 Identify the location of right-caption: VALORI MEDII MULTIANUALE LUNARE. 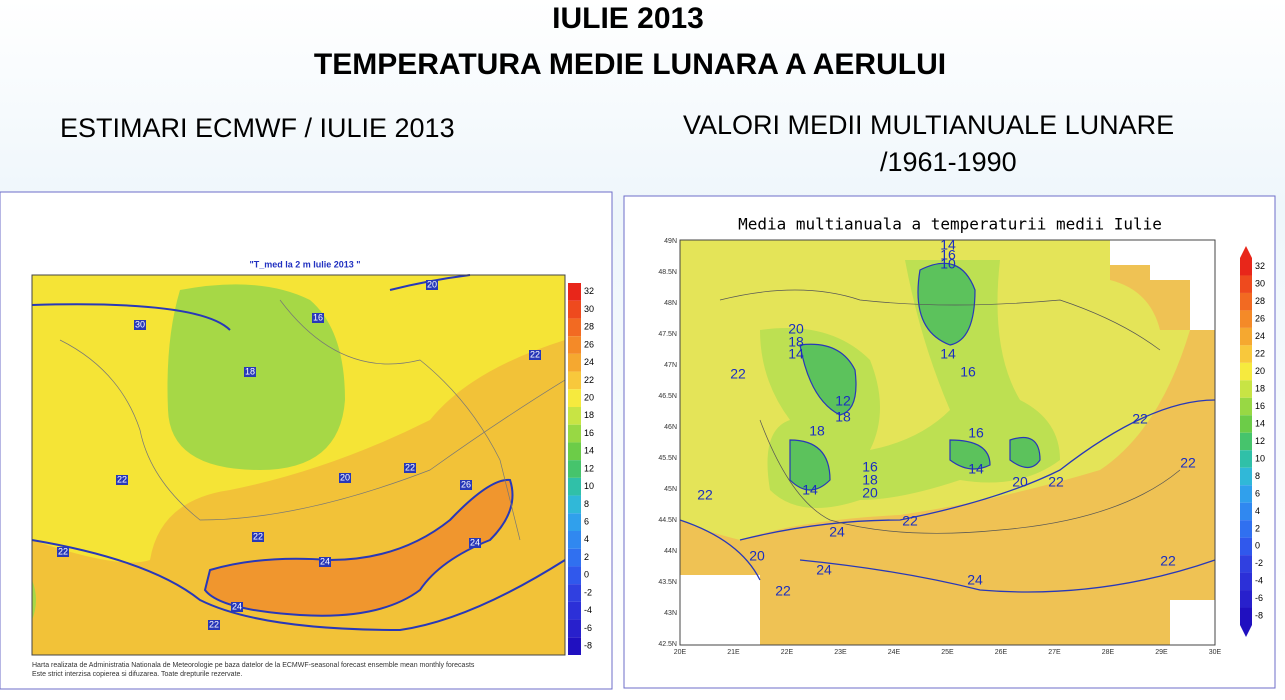
(928, 125).